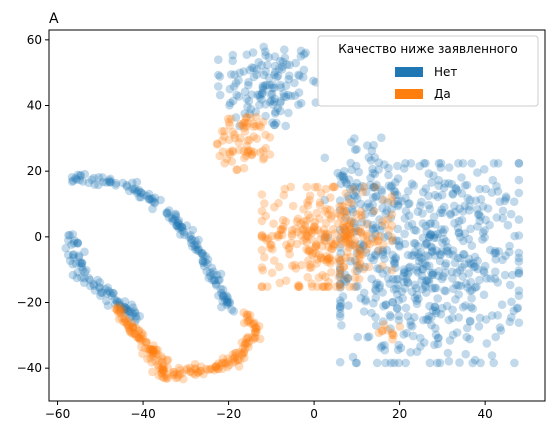 This screenshot has height=433, width=555. Describe the element at coordinates (442, 94) in the screenshot. I see `legend-label-da: Да` at that location.